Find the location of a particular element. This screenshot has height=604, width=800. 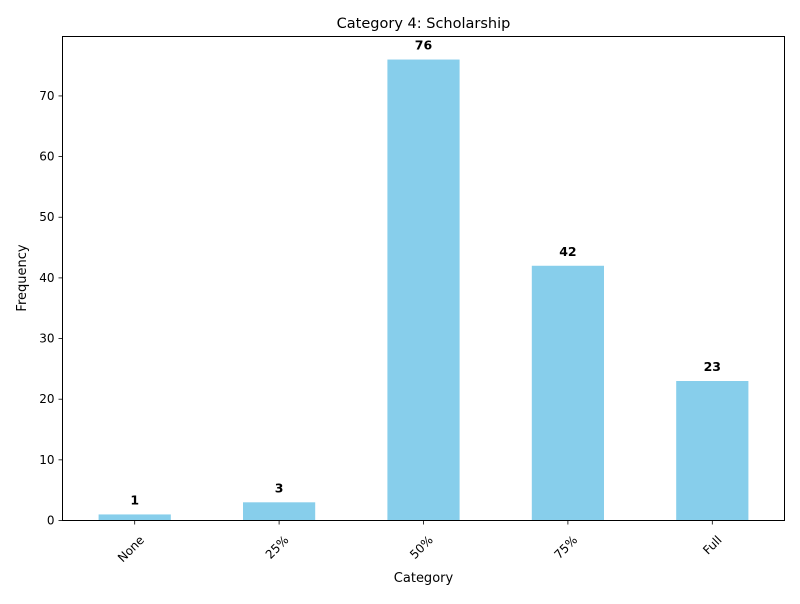

y-tick-label: 30 is located at coordinates (46, 339).